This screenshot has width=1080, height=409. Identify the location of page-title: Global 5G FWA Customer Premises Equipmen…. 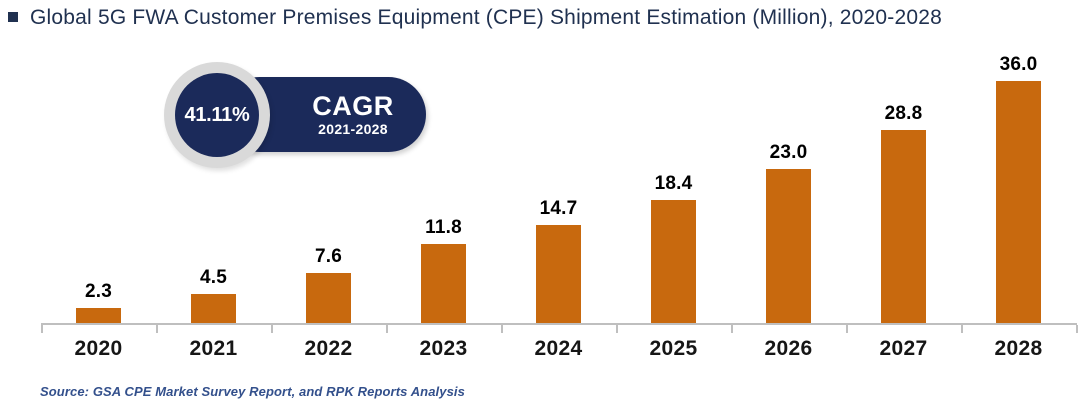
(486, 17).